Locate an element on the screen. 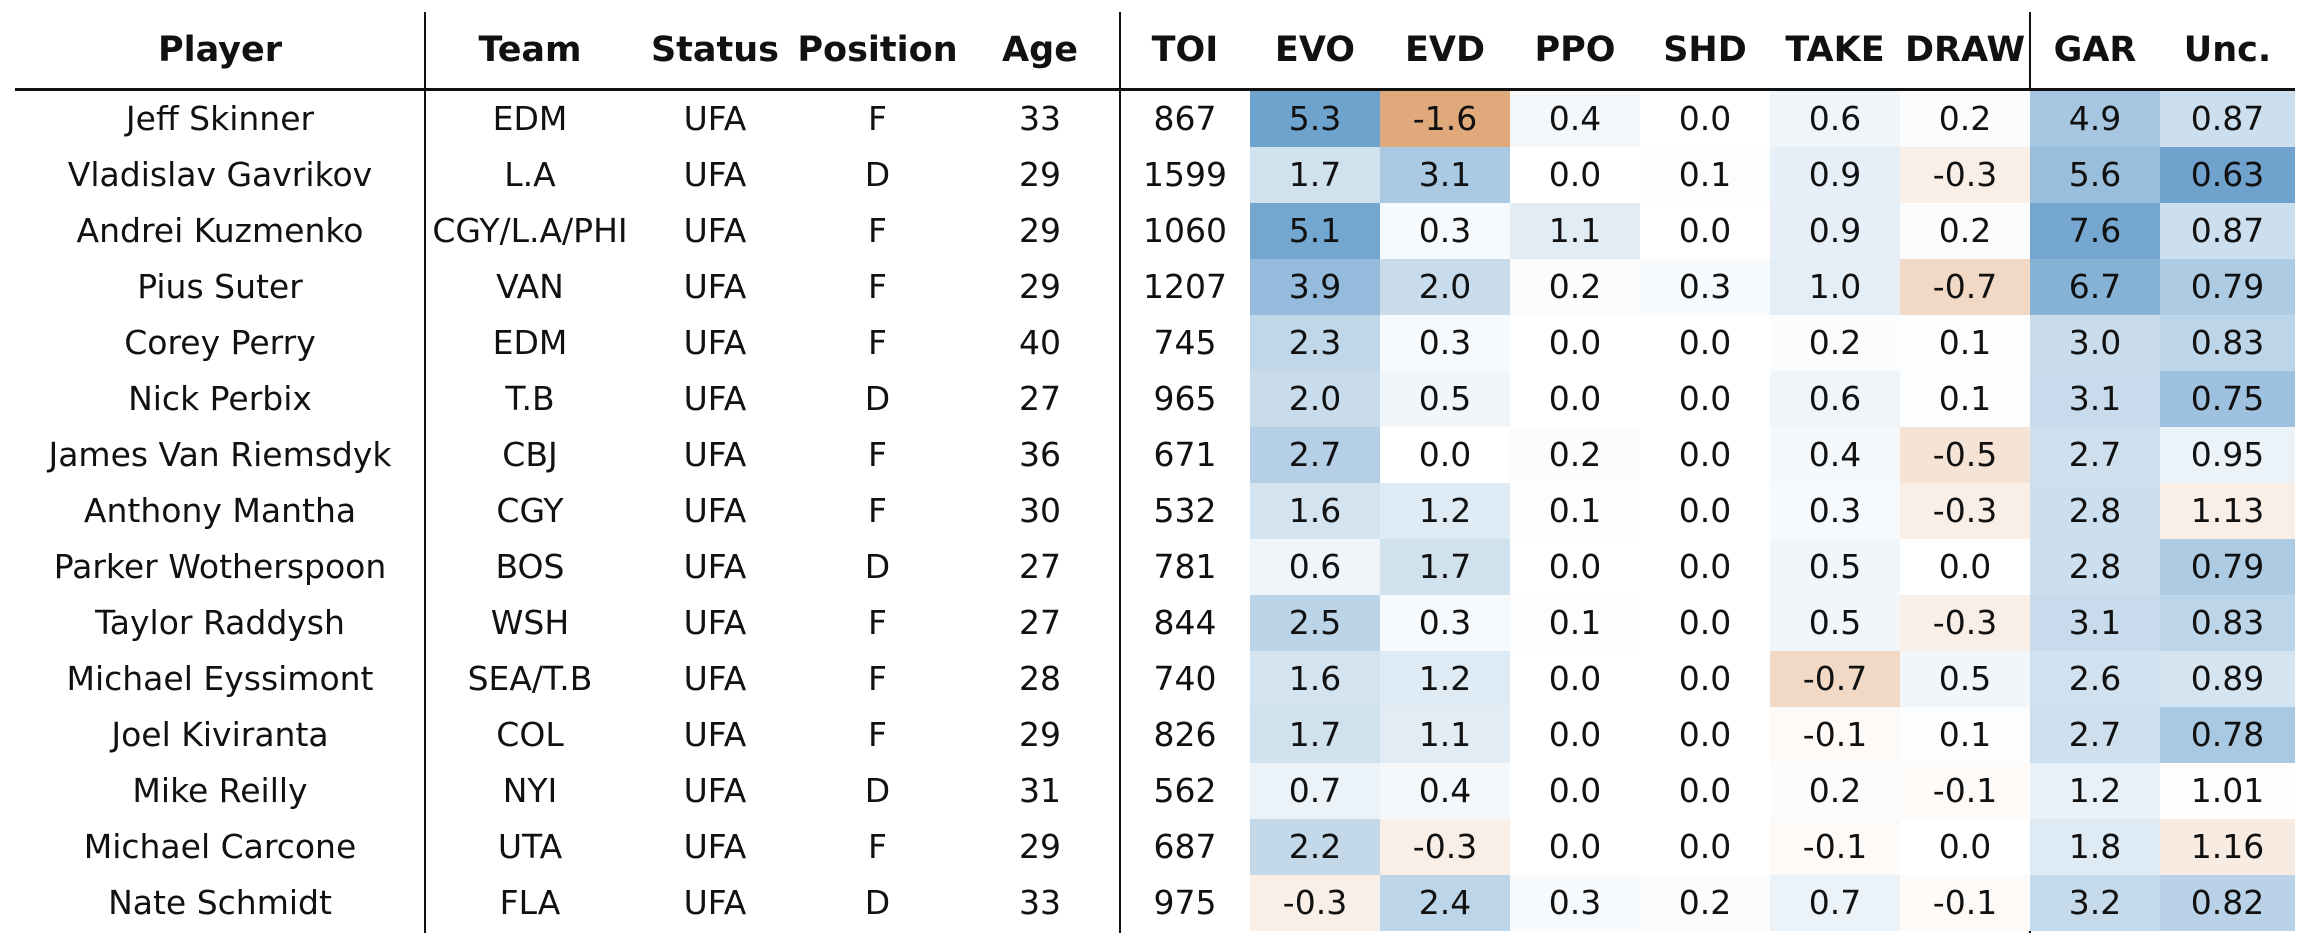 Image resolution: width=2306 pixels, height=946 pixels. cell-toi: 1207 is located at coordinates (1185, 286).